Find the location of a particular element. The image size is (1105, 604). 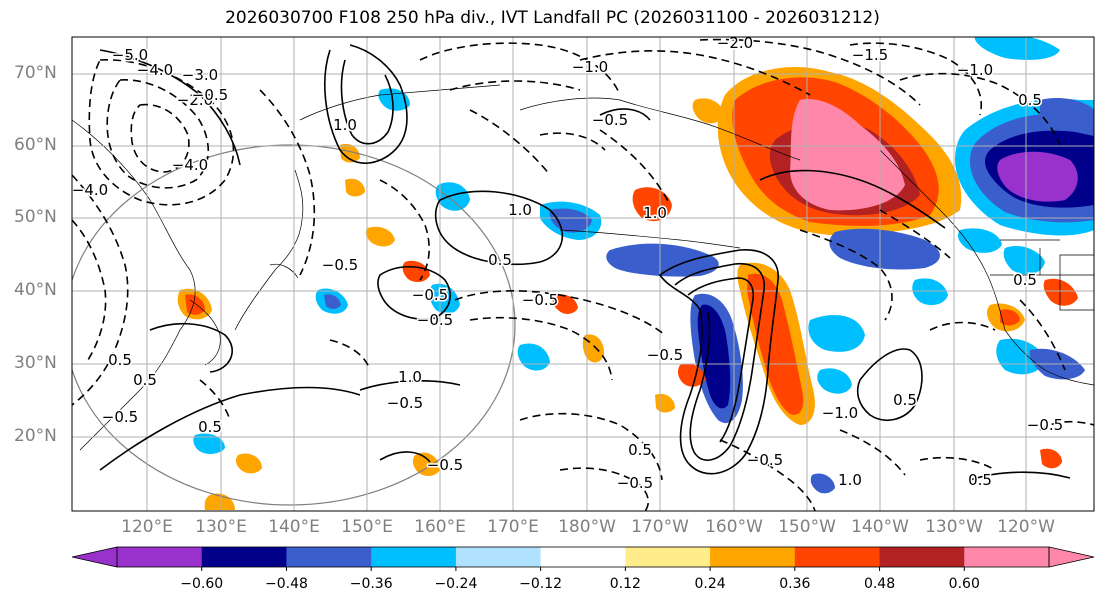

colorbar-tick-label: −0.60 is located at coordinates (202, 584).